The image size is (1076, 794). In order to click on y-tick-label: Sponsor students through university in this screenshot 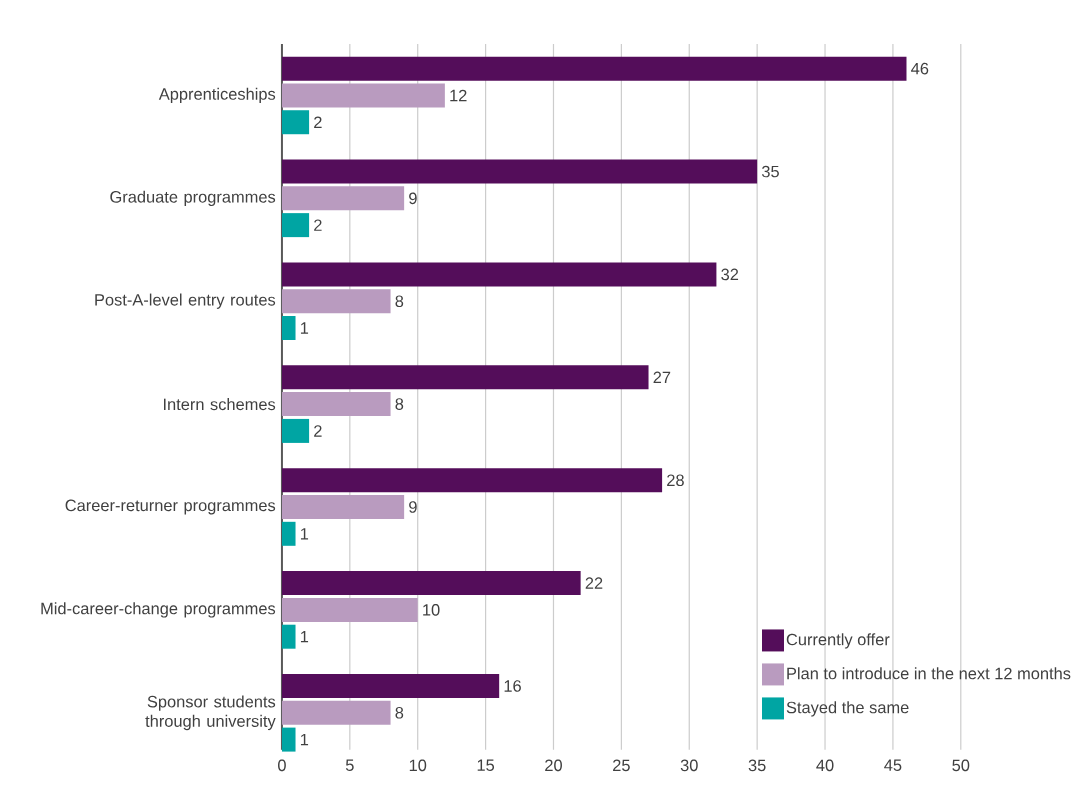, I will do `click(210, 713)`.